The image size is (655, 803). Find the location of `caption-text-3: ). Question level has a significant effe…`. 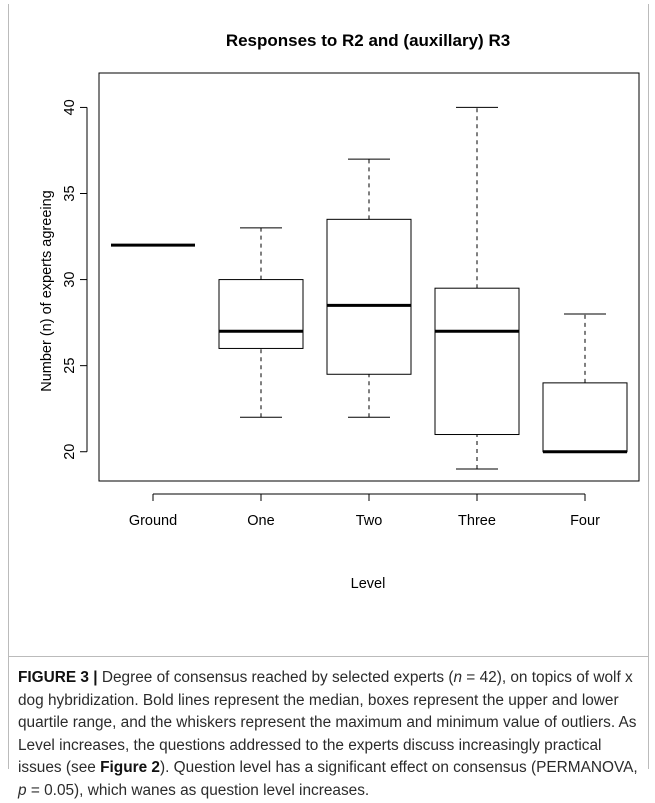

caption-text-3: ). Question level has a significant effe… is located at coordinates (399, 768).